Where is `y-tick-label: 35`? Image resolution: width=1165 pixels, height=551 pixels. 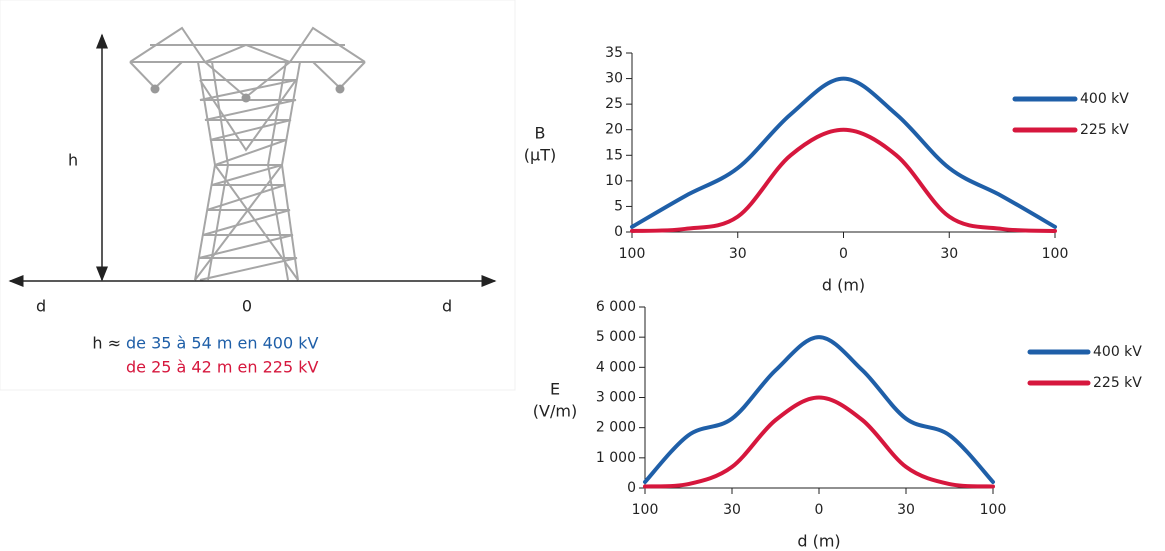 y-tick-label: 35 is located at coordinates (614, 53).